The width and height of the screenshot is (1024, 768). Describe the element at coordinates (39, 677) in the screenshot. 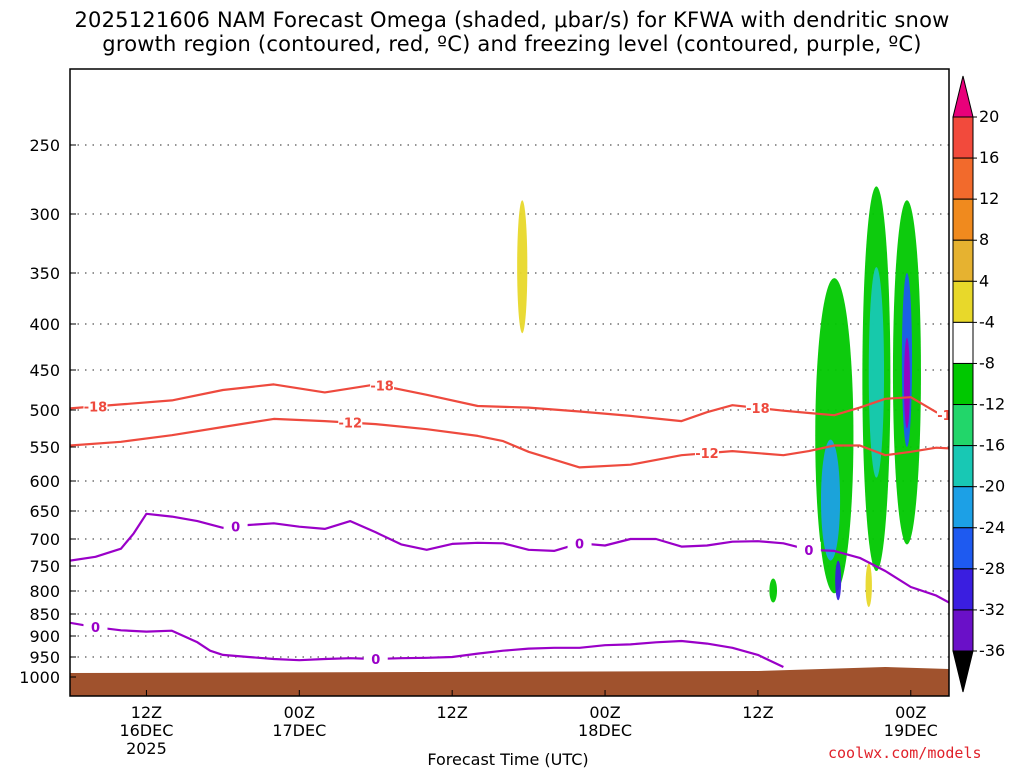

I see `y-tick-label-1000: 1000` at that location.